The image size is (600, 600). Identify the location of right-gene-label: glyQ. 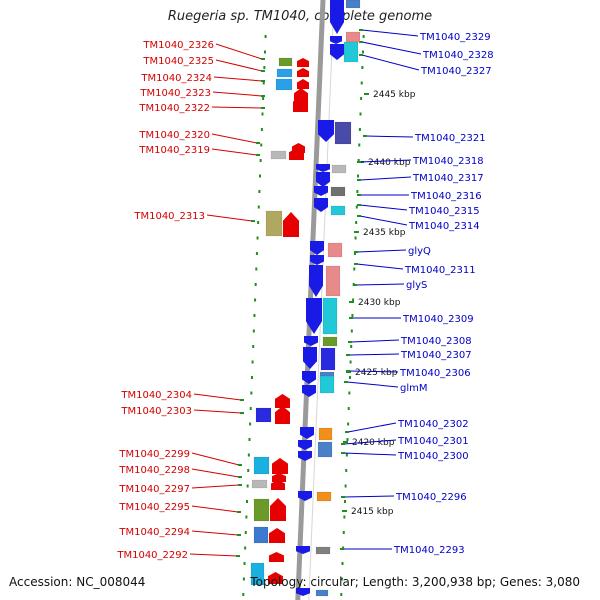
(419, 251).